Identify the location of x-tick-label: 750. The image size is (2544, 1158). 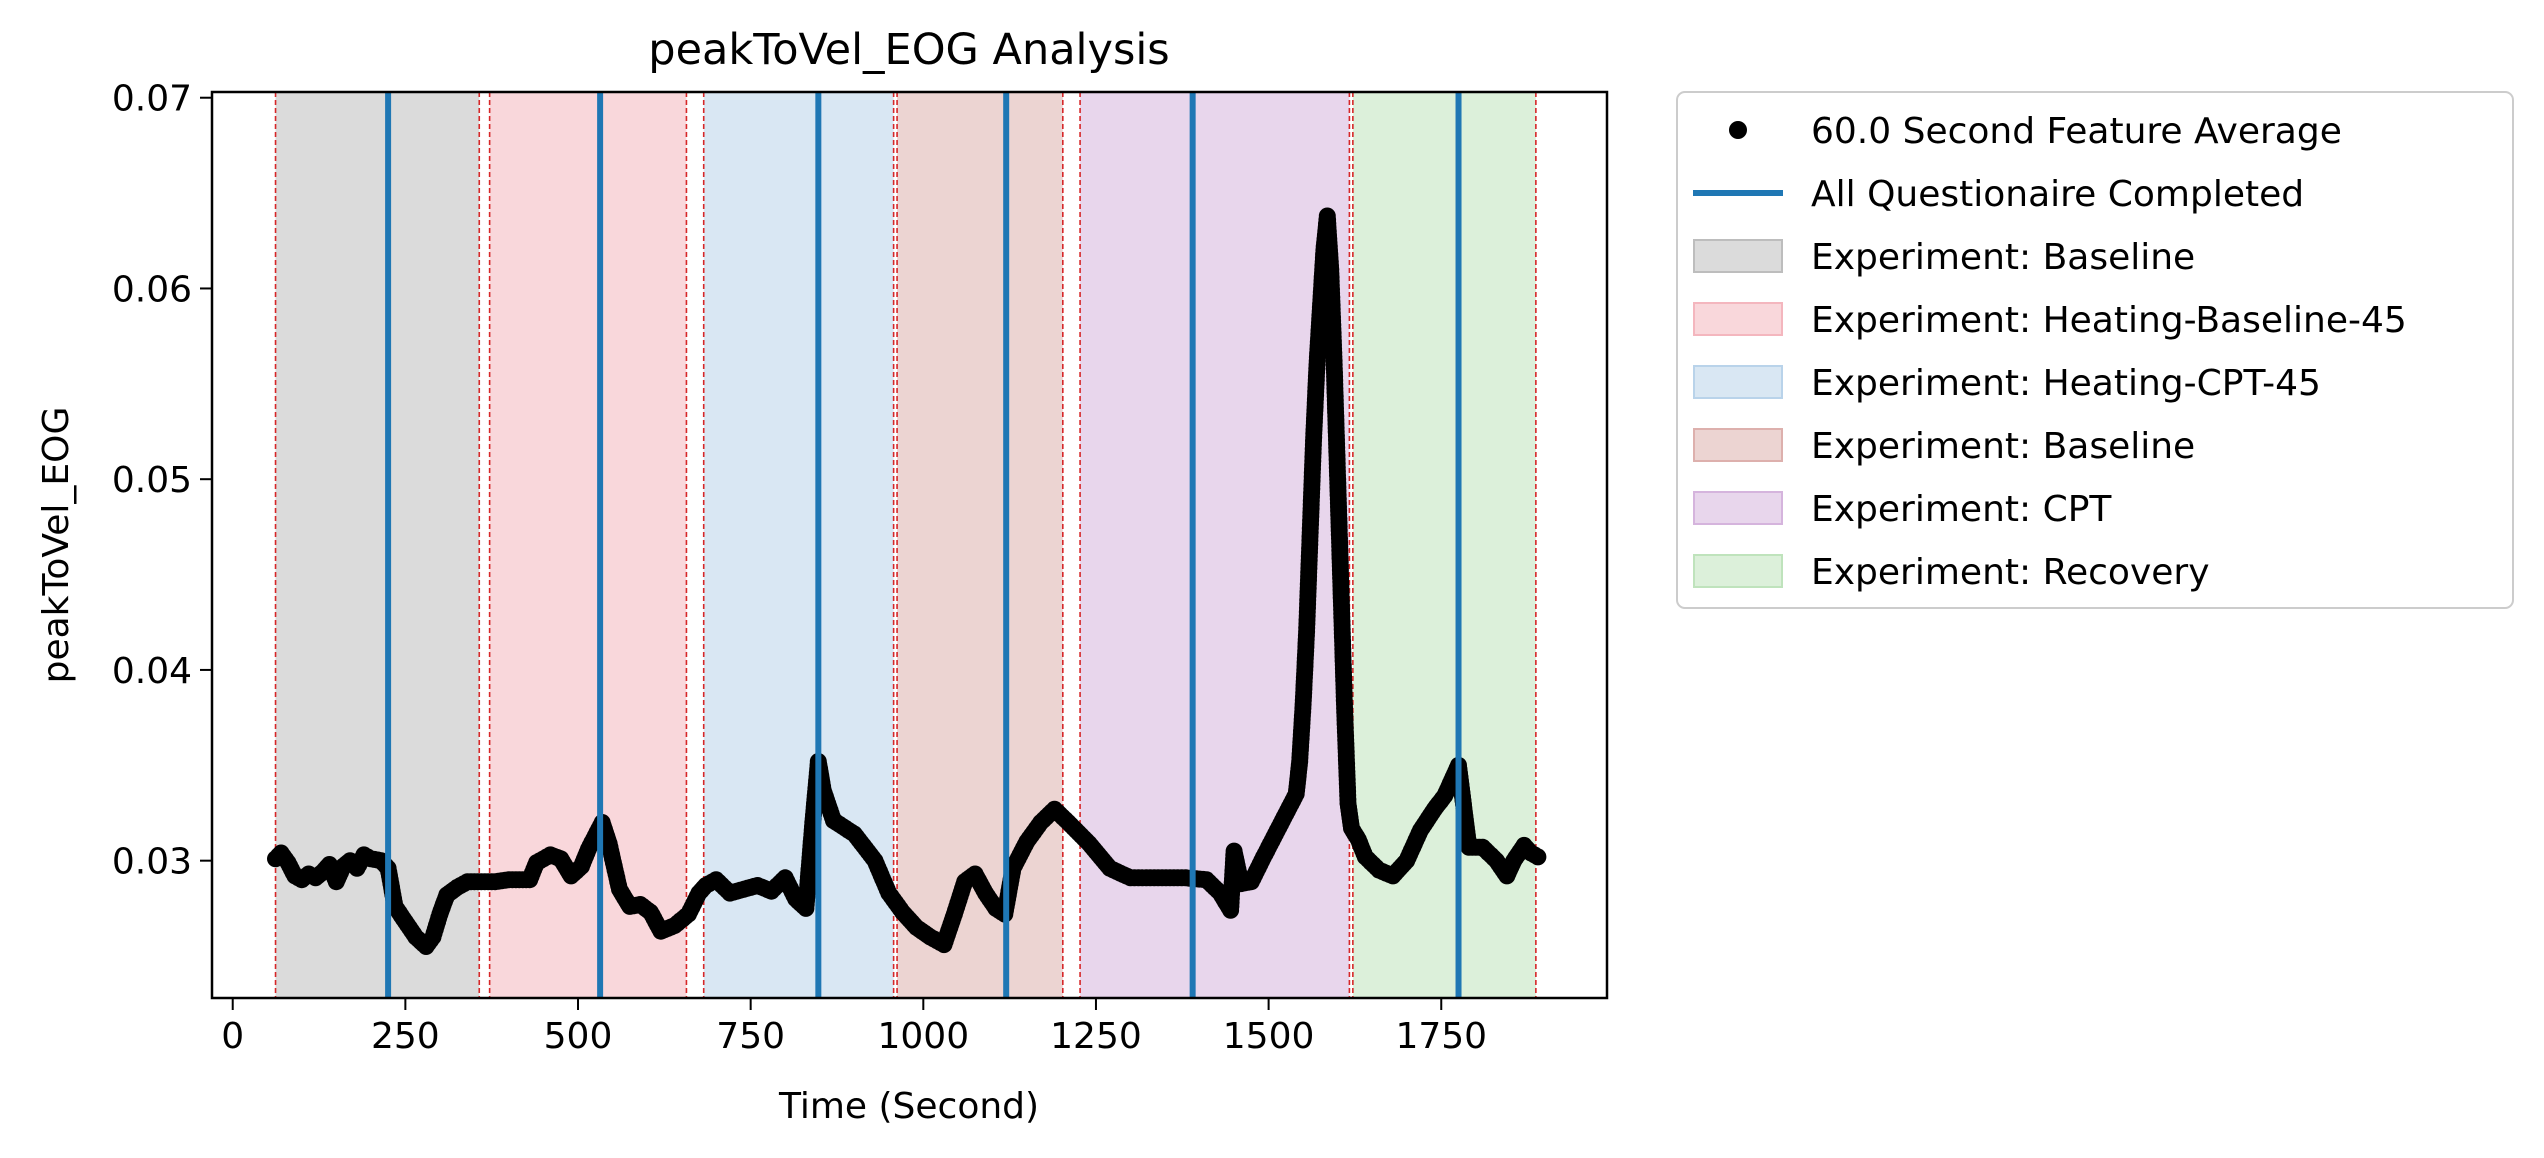
(750, 1036).